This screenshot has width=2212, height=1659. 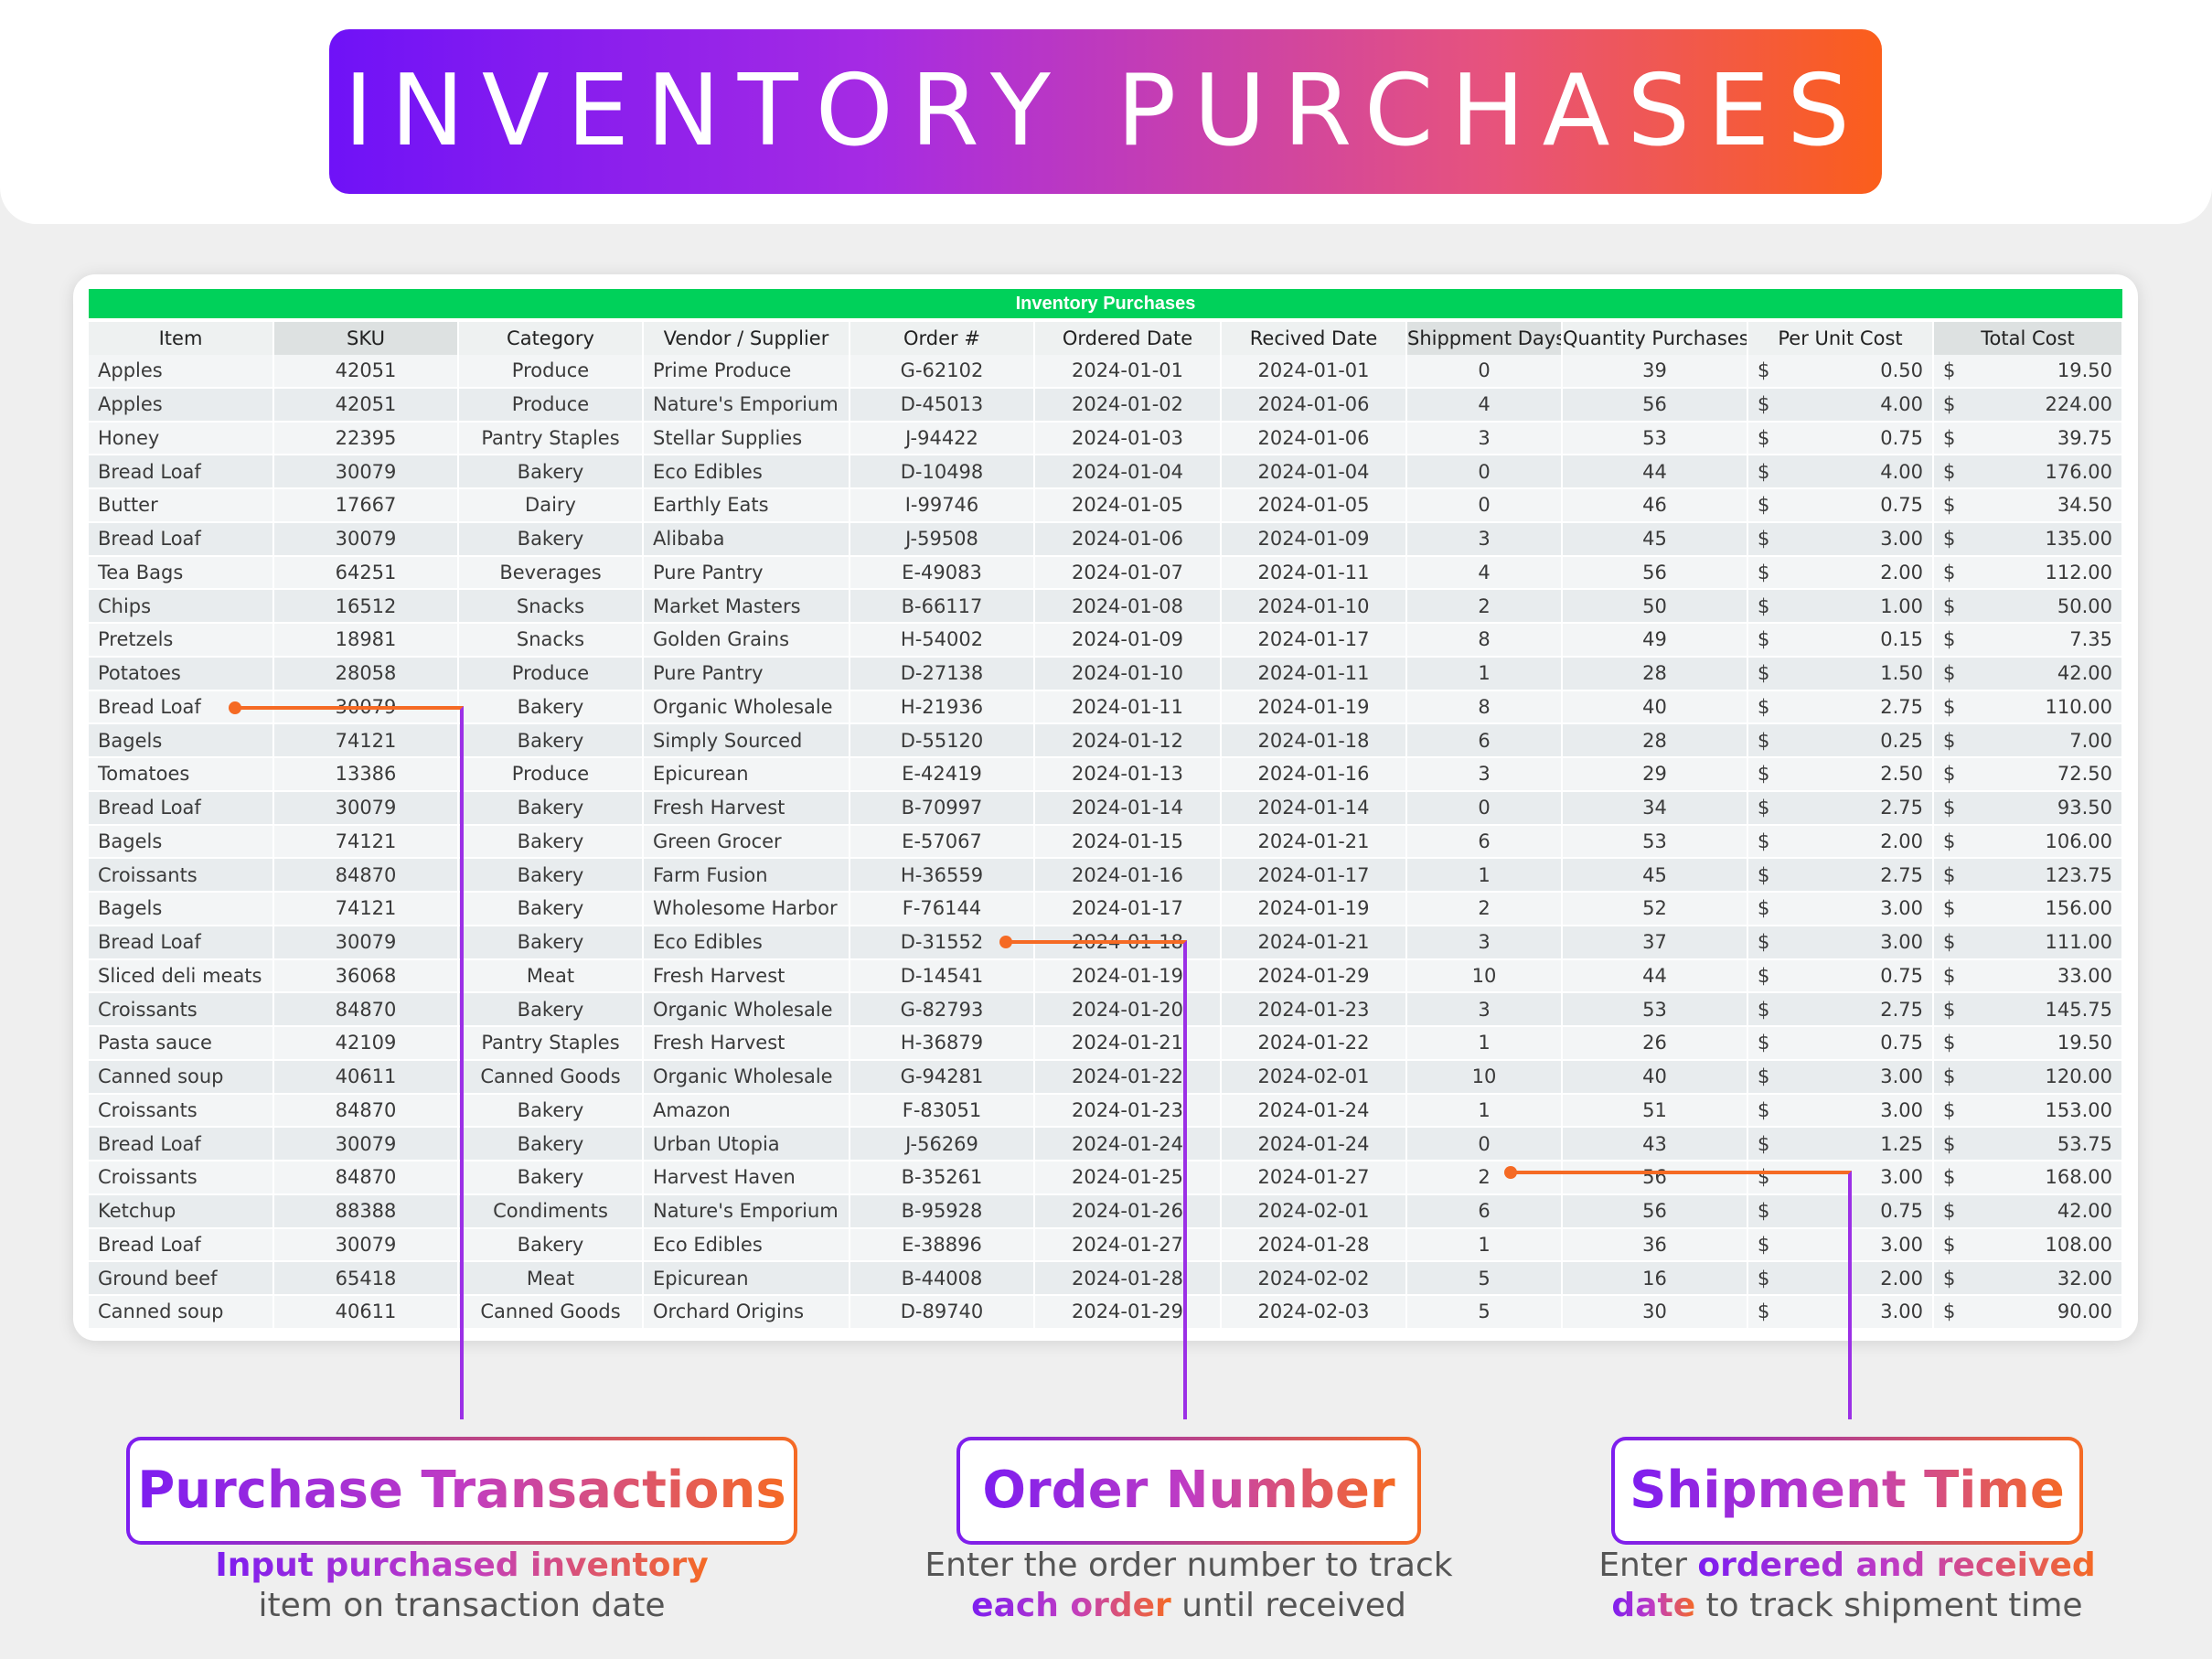 I want to click on cell-received-date: 2024-02-02, so click(x=1314, y=1279).